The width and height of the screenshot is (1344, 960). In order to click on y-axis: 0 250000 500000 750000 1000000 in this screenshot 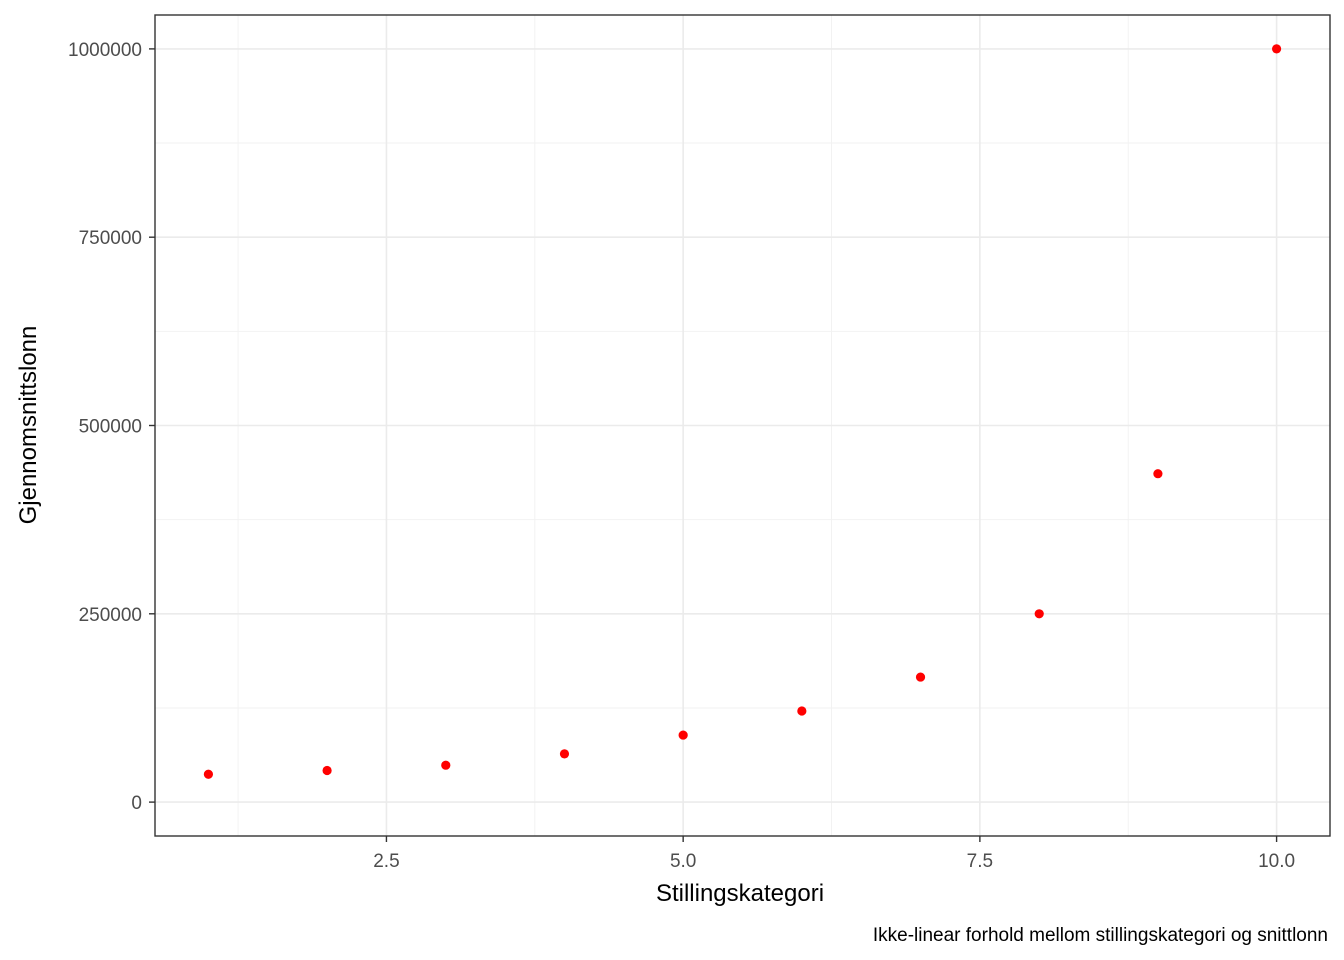, I will do `click(111, 427)`.